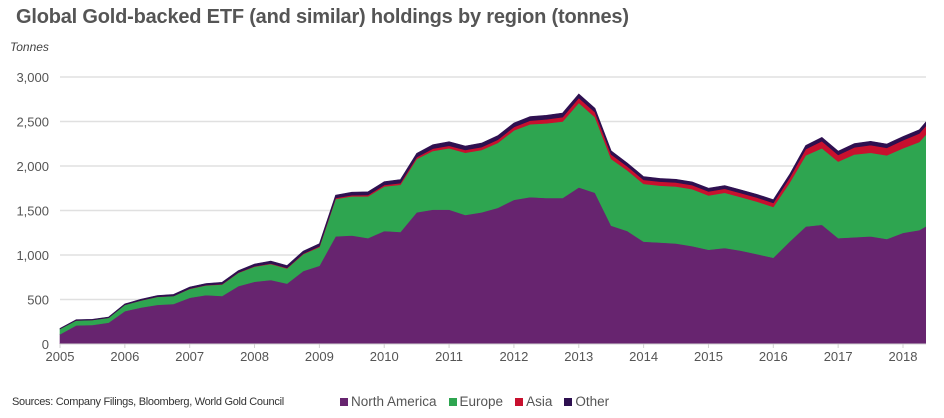 The image size is (944, 418). I want to click on y-tick-label: 0, so click(45, 344).